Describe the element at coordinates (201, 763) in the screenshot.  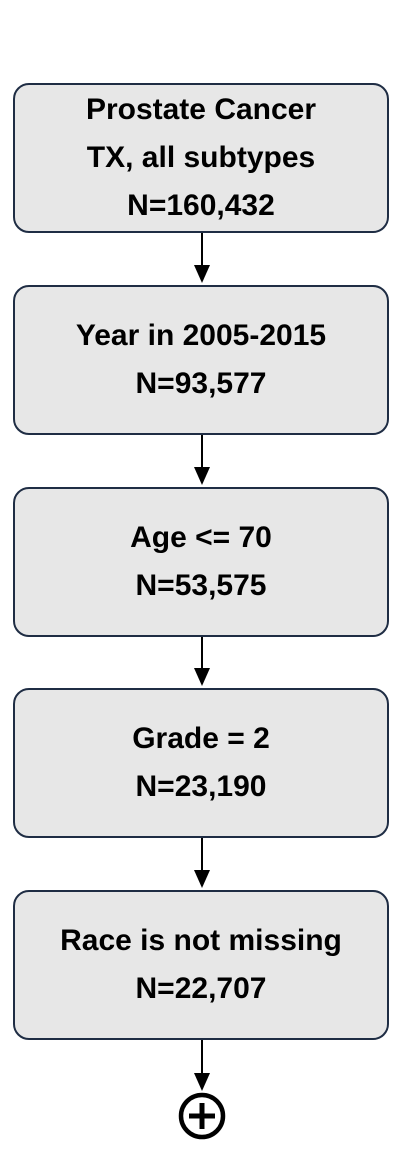
I see `step-box-grade-filter: Grade = 2 N=23,190` at that location.